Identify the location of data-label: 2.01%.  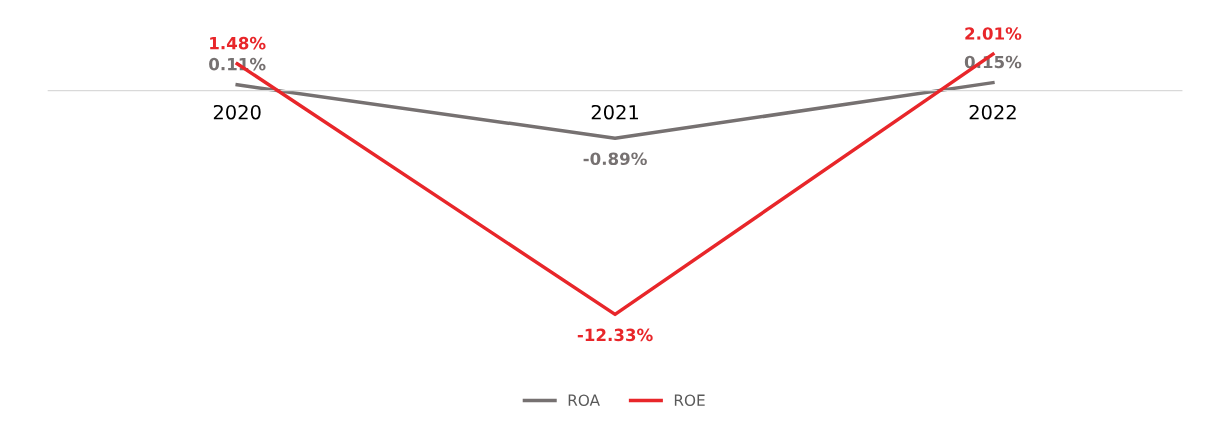
(993, 33).